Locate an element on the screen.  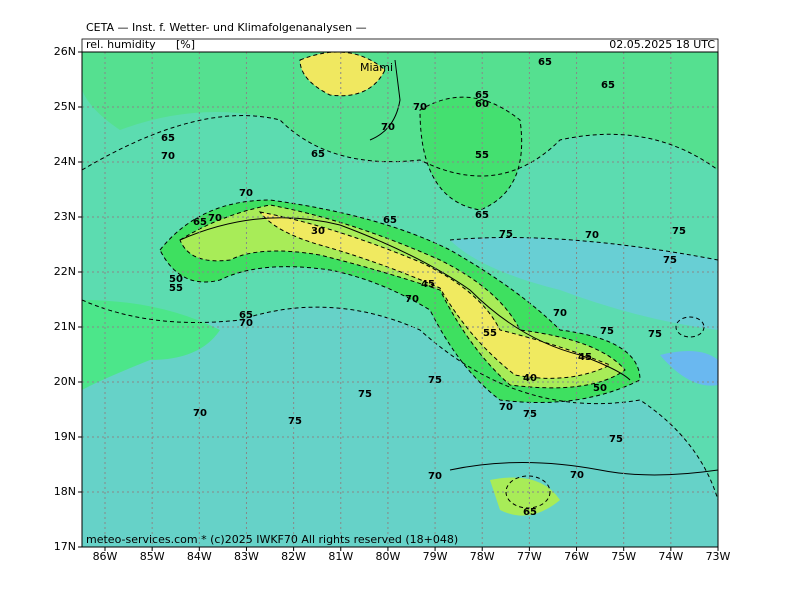
variable-unit: [%] is located at coordinates (185, 44).